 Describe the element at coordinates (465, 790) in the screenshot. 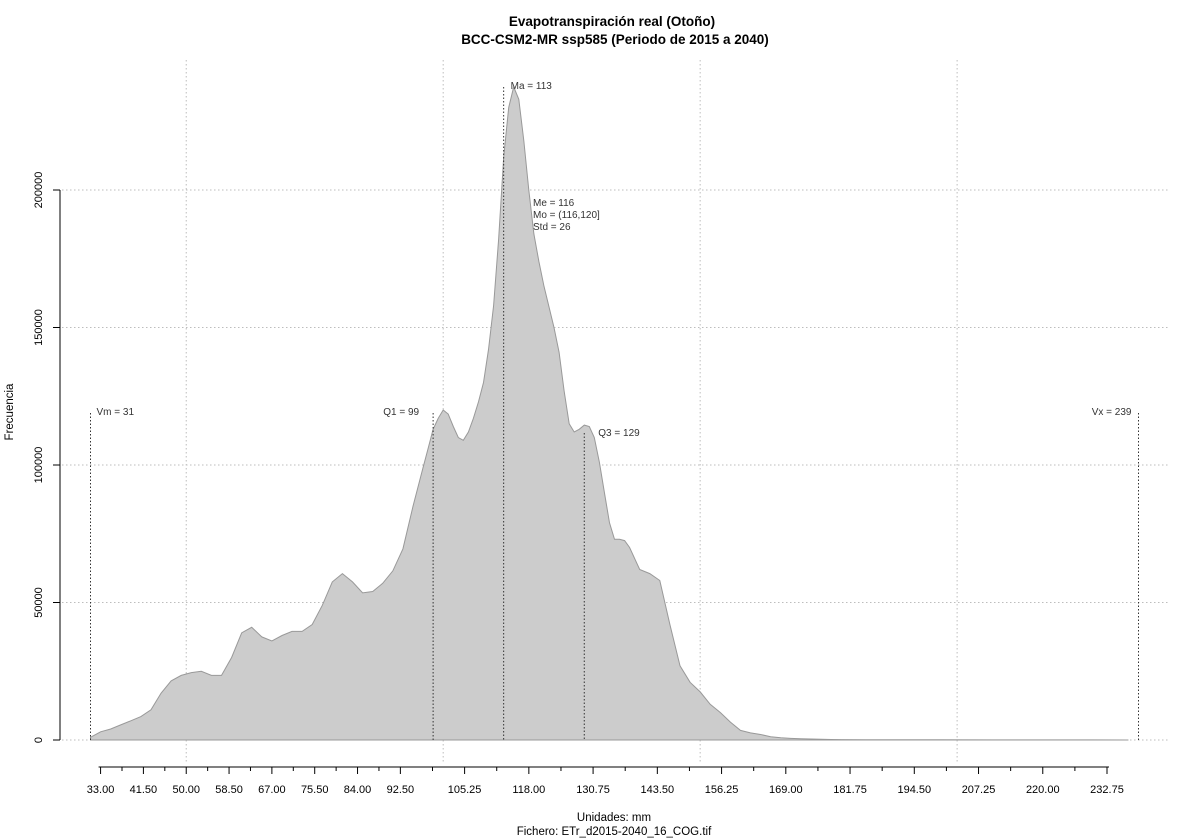

I see `x-tick-label-8: 105.25` at that location.